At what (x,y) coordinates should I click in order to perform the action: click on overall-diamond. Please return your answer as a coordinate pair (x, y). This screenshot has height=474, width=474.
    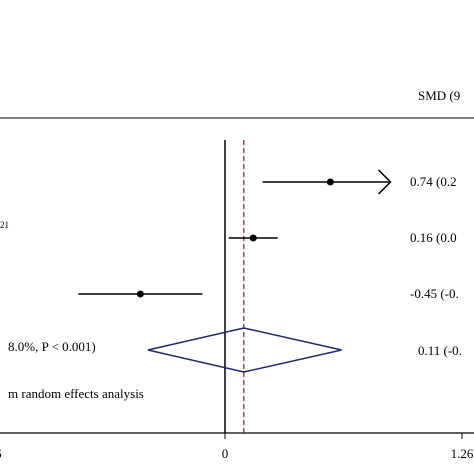
    Looking at the image, I should click on (244, 350).